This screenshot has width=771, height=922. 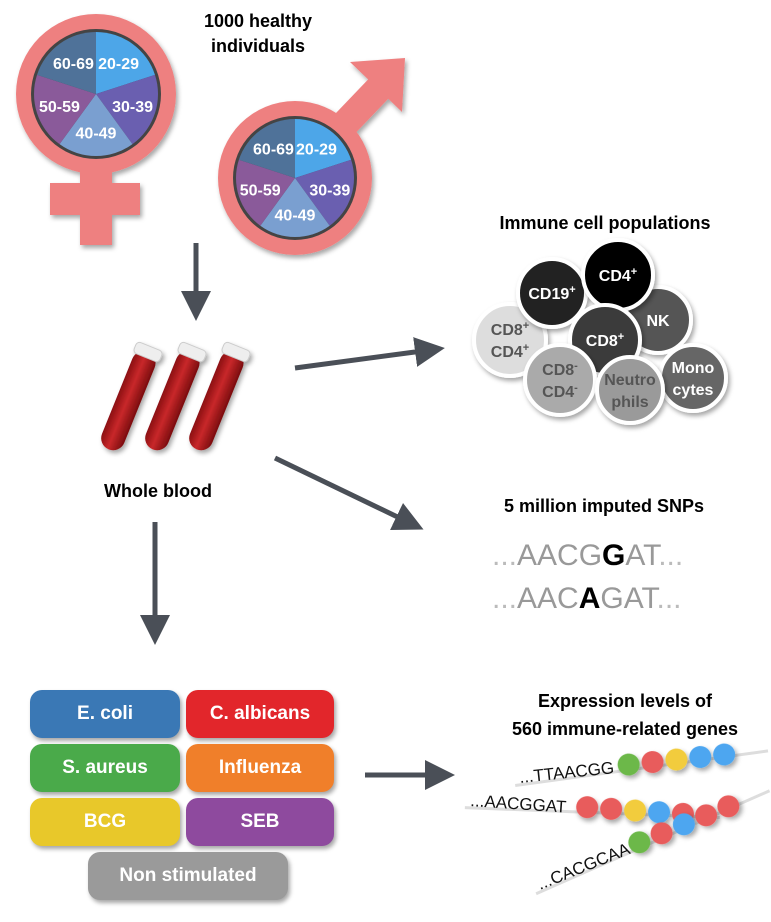 I want to click on cell-neutrophils: Neutro phils, so click(x=630, y=390).